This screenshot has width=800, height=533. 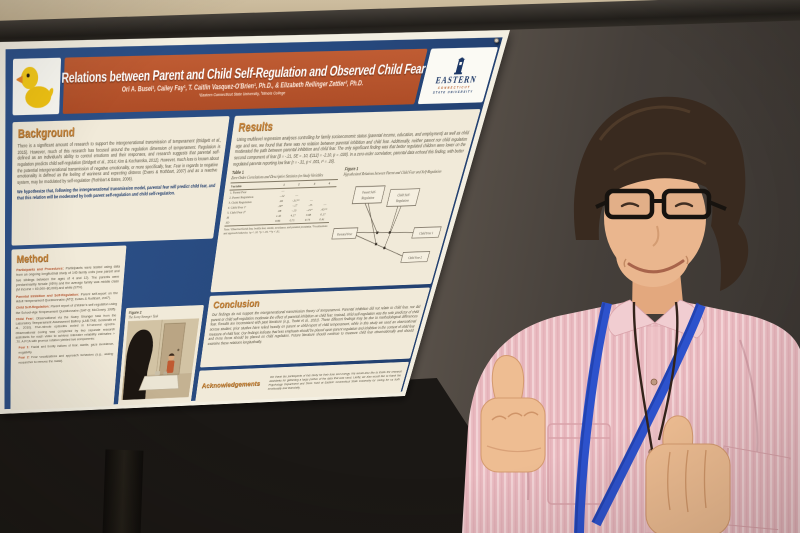 What do you see at coordinates (640, 417) in the screenshot?
I see `lanyard` at bounding box center [640, 417].